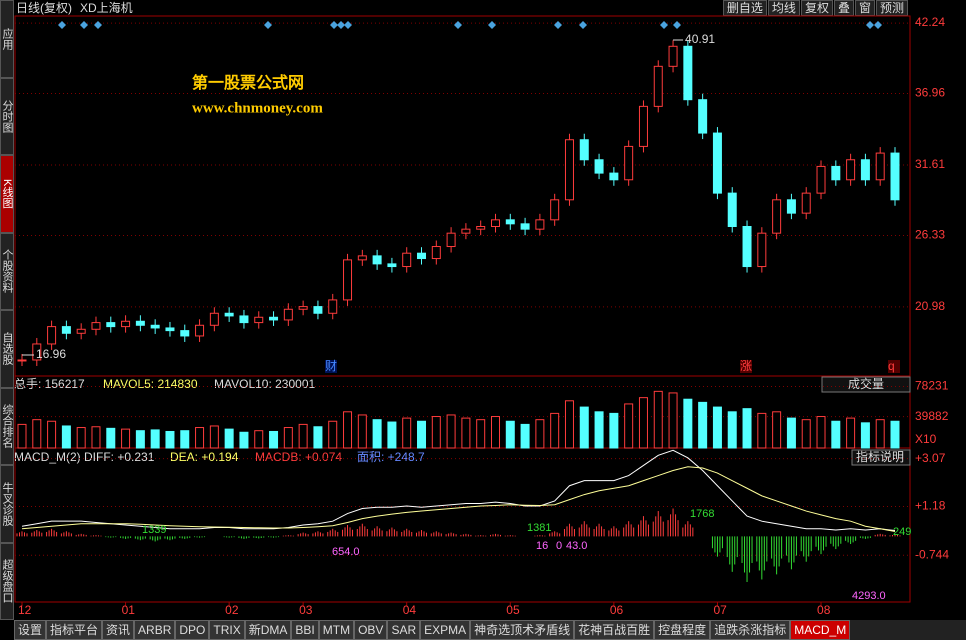 This screenshot has height=640, width=966. What do you see at coordinates (7, 194) in the screenshot?
I see `side-tab: K线图` at bounding box center [7, 194].